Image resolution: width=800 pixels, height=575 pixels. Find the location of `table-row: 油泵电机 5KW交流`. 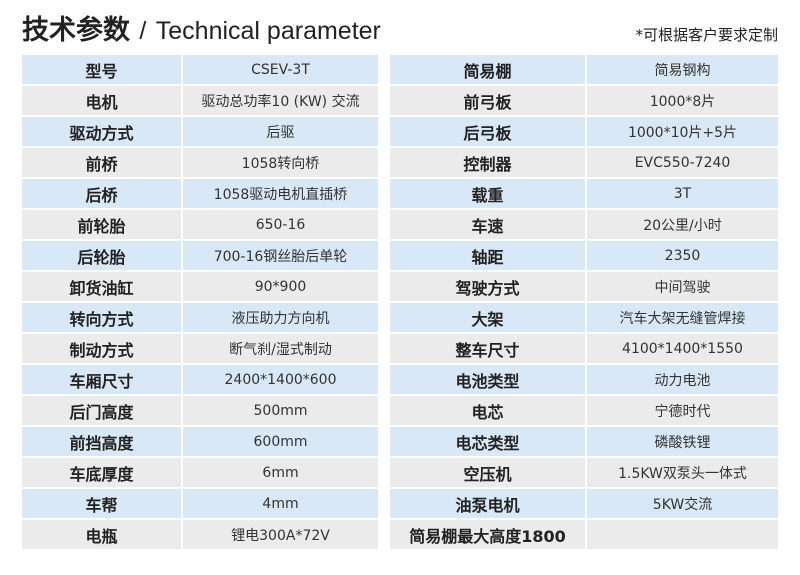

table-row: 油泵电机 5KW交流 is located at coordinates (584, 504).